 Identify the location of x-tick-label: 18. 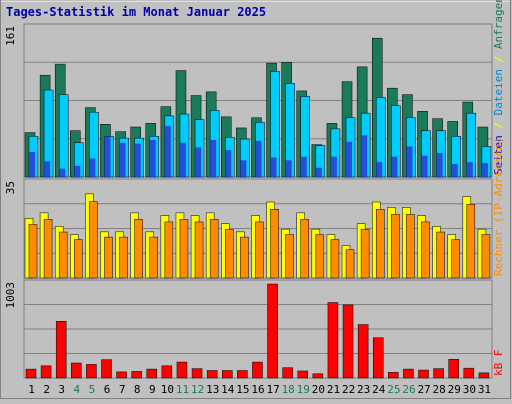
(288, 389).